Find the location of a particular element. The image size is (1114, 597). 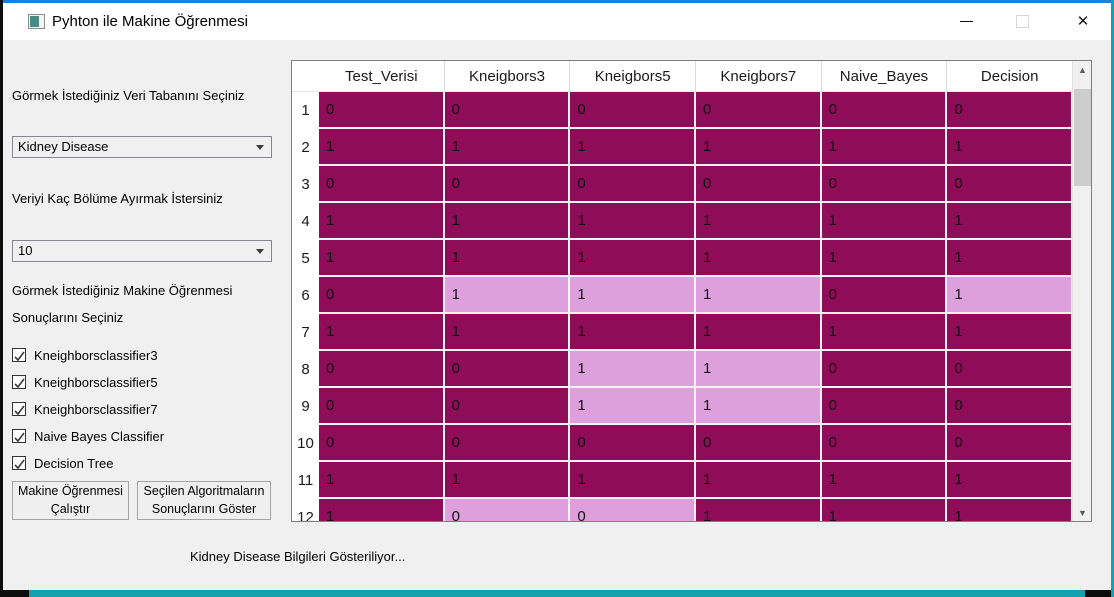

row-number: 1 is located at coordinates (305, 110).